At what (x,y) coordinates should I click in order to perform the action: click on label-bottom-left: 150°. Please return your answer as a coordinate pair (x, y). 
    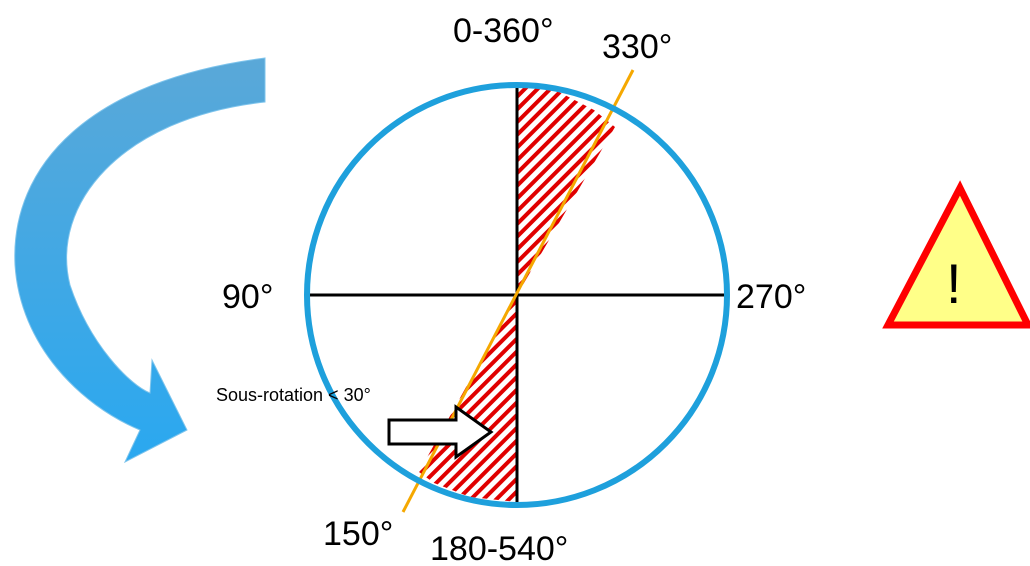
    Looking at the image, I should click on (358, 534).